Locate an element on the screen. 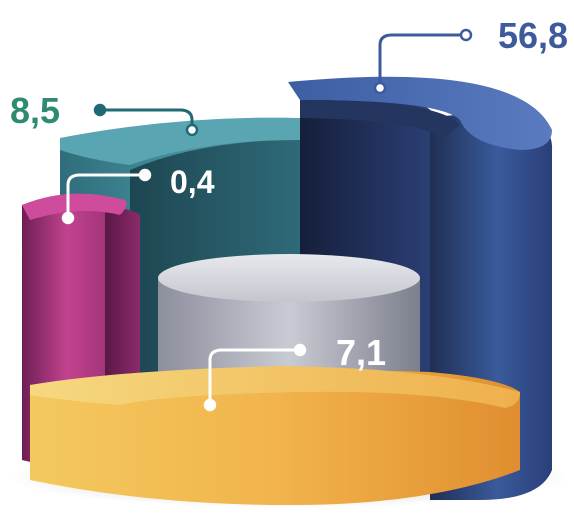 This screenshot has height=513, width=574. callout-2: 0,4 is located at coordinates (138, 194).